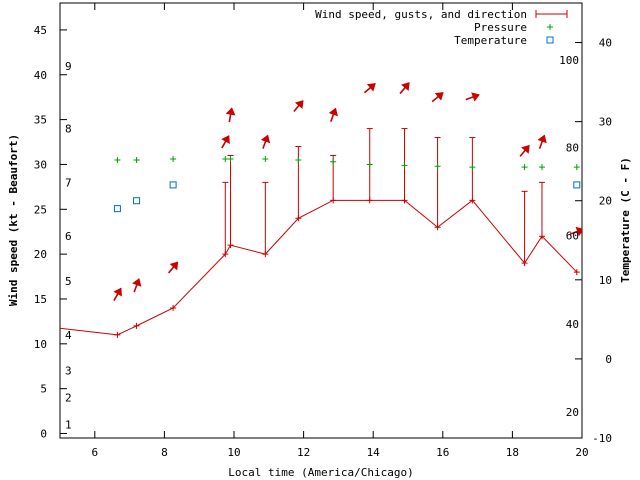 The image size is (640, 480). I want to click on beaufort-label: 9, so click(68, 66).